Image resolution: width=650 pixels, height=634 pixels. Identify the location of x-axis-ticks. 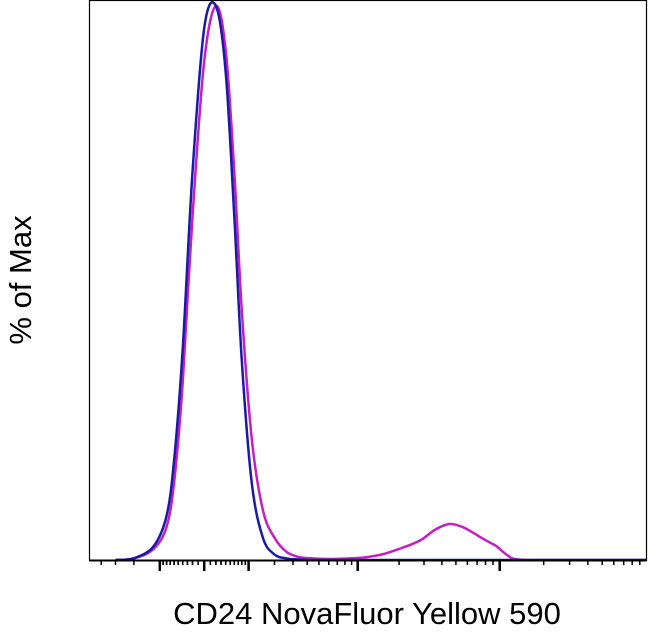
(370, 565).